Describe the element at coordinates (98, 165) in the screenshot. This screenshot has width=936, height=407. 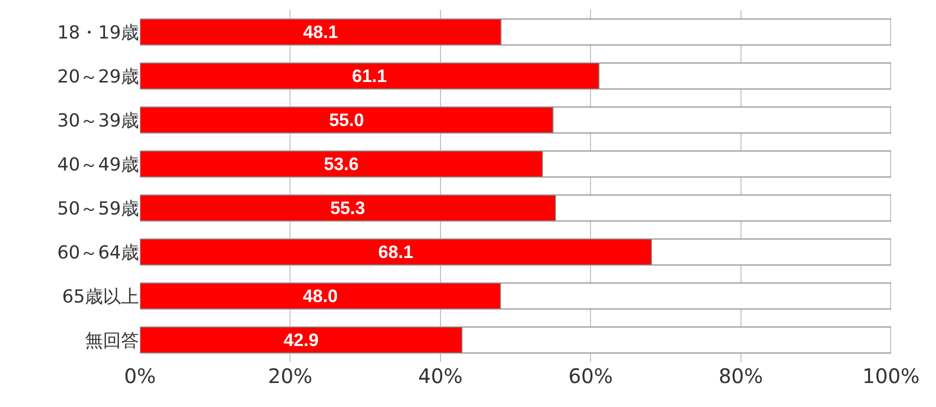
I see `y-tick-label: 40～49歳` at that location.